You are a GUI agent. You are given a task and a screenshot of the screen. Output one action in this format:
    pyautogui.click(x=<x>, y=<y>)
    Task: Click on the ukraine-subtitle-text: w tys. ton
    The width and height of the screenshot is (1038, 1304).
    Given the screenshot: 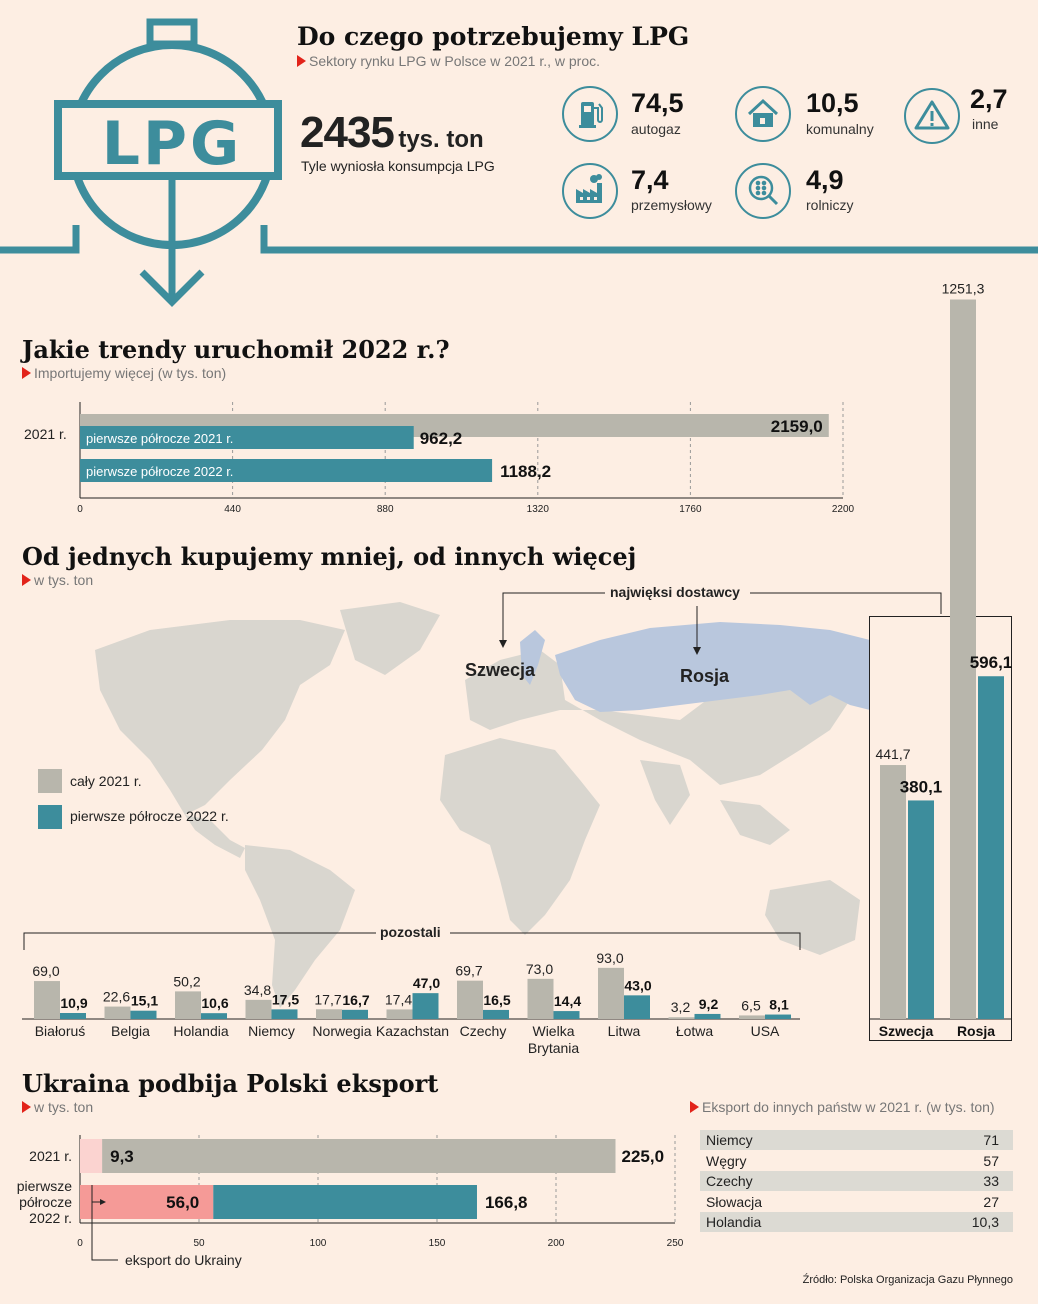 What is the action you would take?
    pyautogui.click(x=64, y=1107)
    